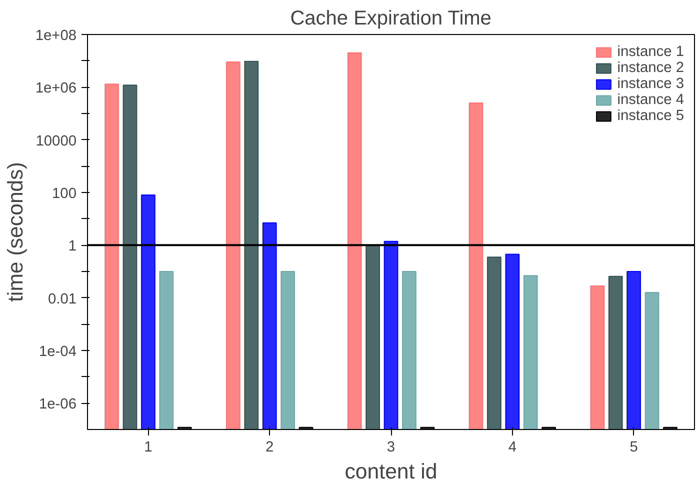  I want to click on x-tick-label: 3, so click(391, 448).